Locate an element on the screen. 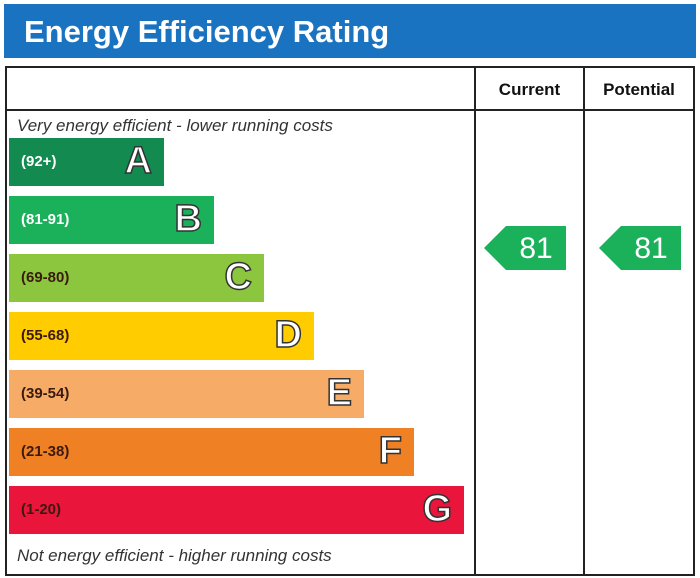 This screenshot has width=700, height=578. chart-title: Energy Efficiency Rating is located at coordinates (207, 31).